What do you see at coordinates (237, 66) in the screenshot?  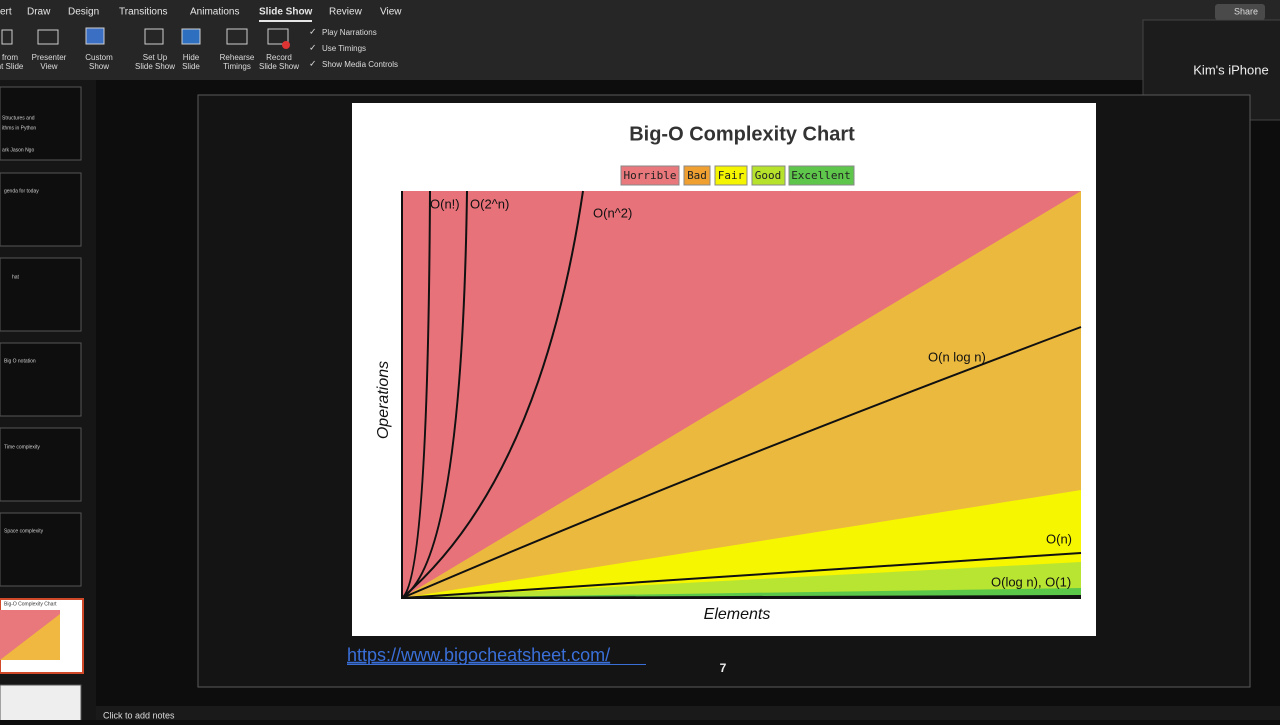 I see `ribbon-button: Timings` at bounding box center [237, 66].